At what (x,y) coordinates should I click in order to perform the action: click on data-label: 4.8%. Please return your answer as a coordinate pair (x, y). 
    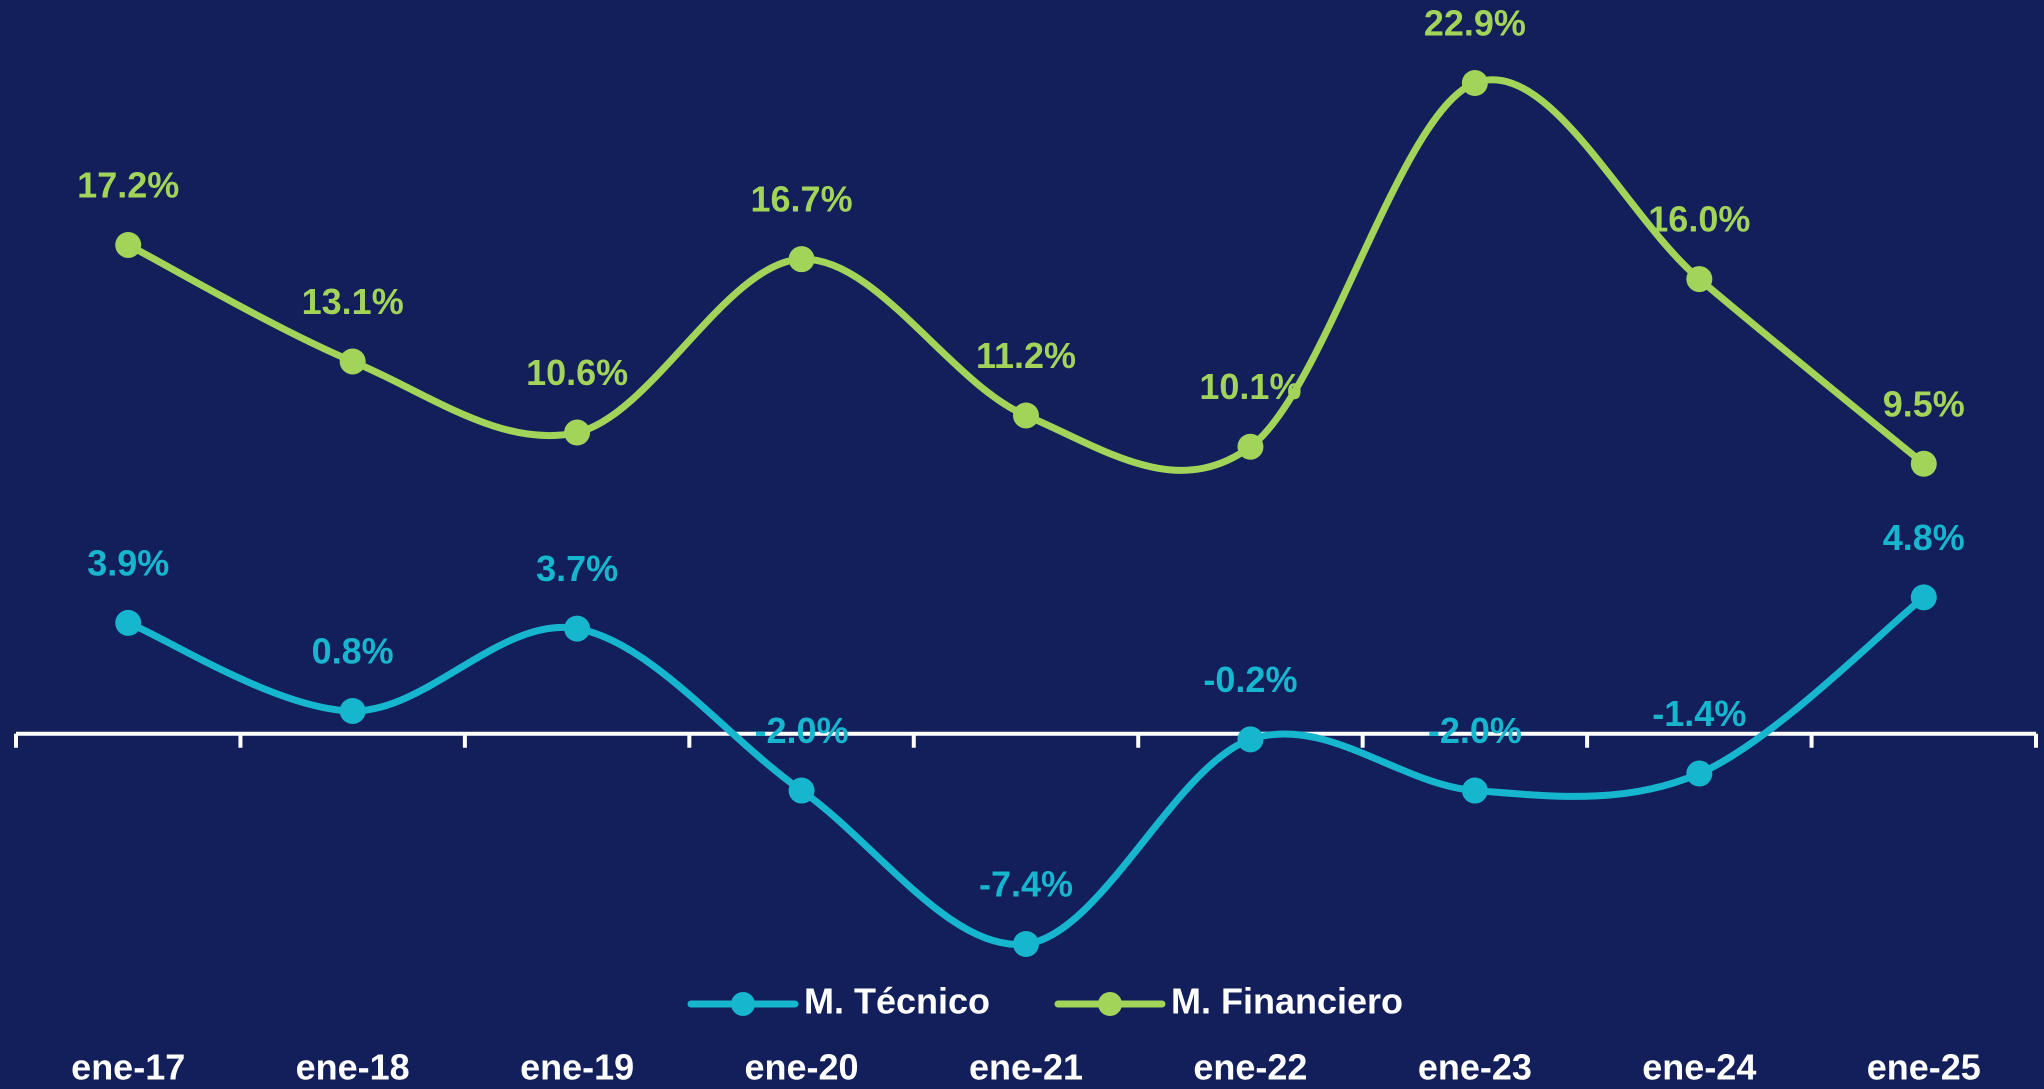
    Looking at the image, I should click on (1924, 537).